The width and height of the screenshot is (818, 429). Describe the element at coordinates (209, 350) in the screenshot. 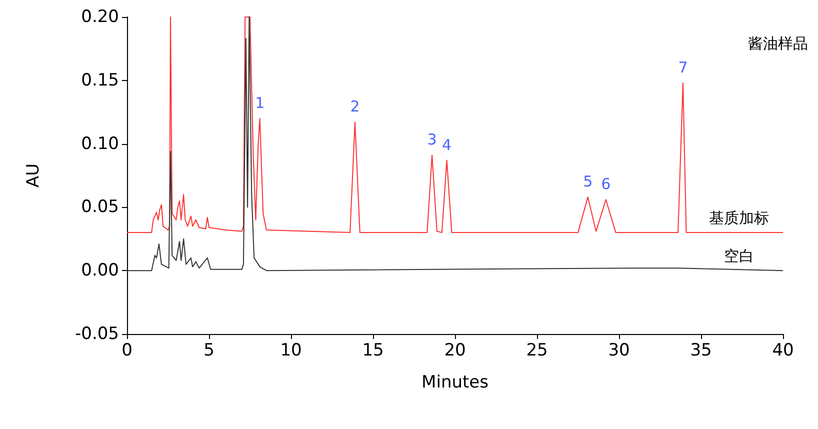

I see `x-tick-label: 5` at that location.